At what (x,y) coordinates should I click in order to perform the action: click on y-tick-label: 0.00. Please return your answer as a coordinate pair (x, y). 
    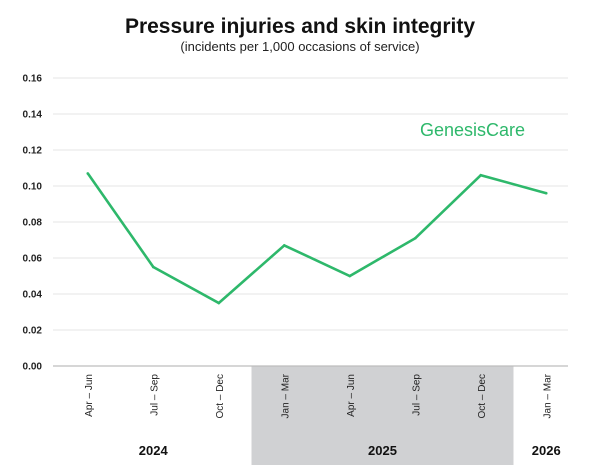
    Looking at the image, I should click on (33, 367).